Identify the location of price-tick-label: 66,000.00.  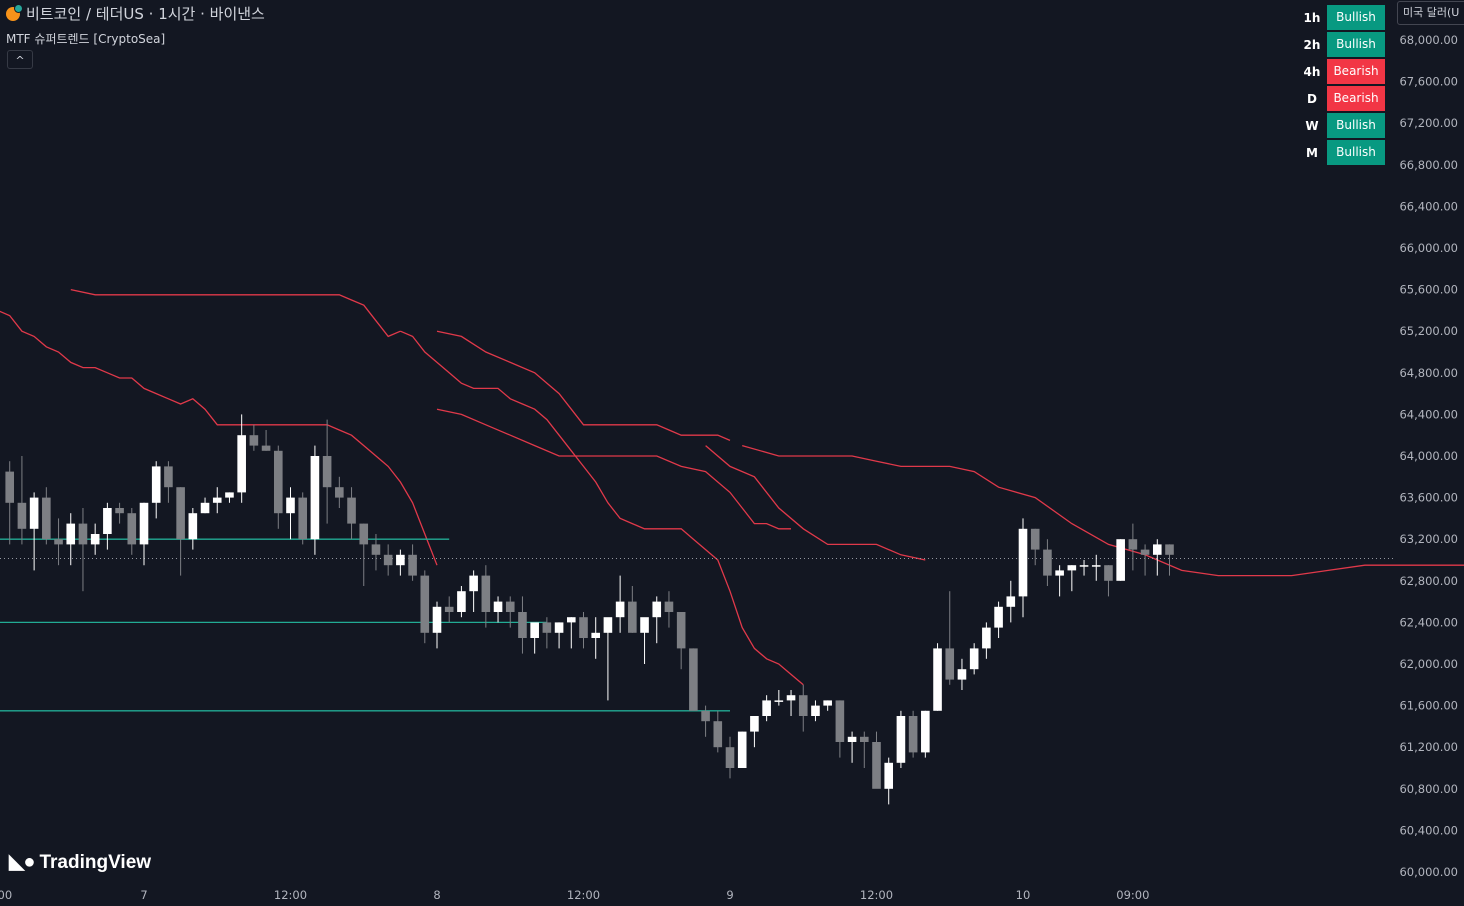
(1428, 248).